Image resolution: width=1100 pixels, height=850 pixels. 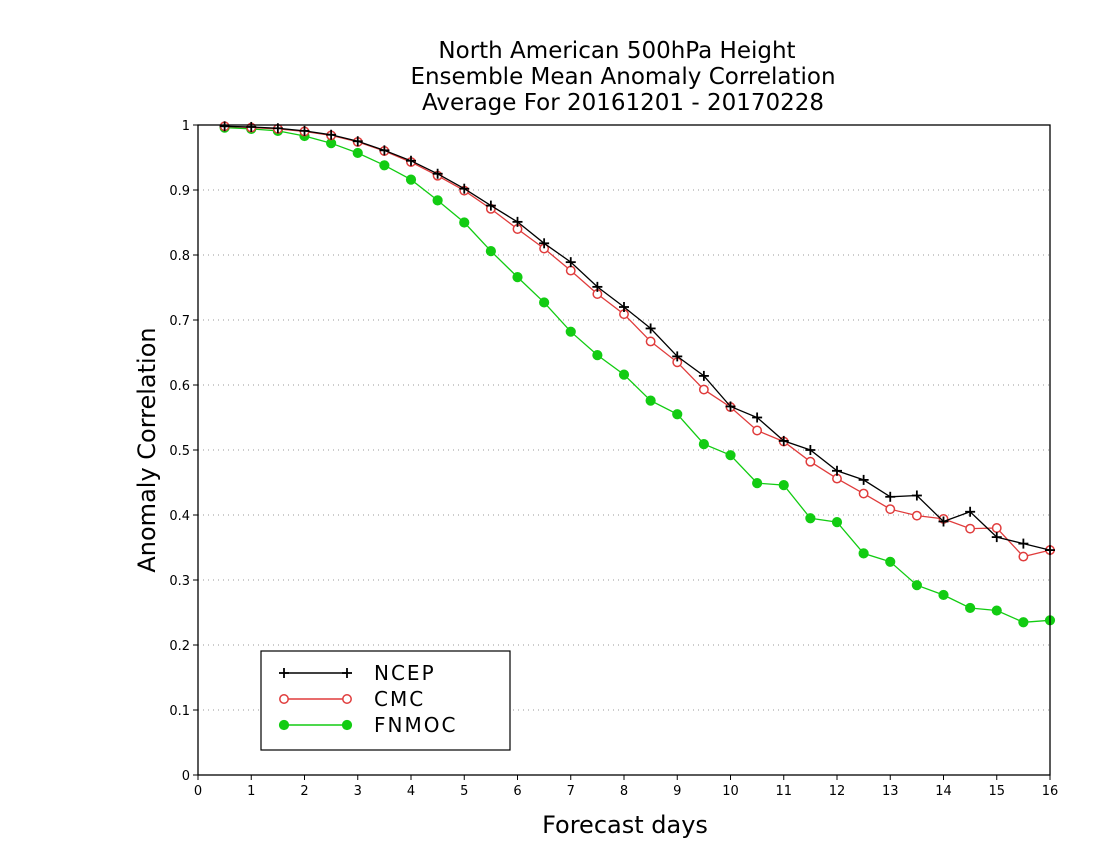 I want to click on y-tick-label: 0.4, so click(x=179, y=516).